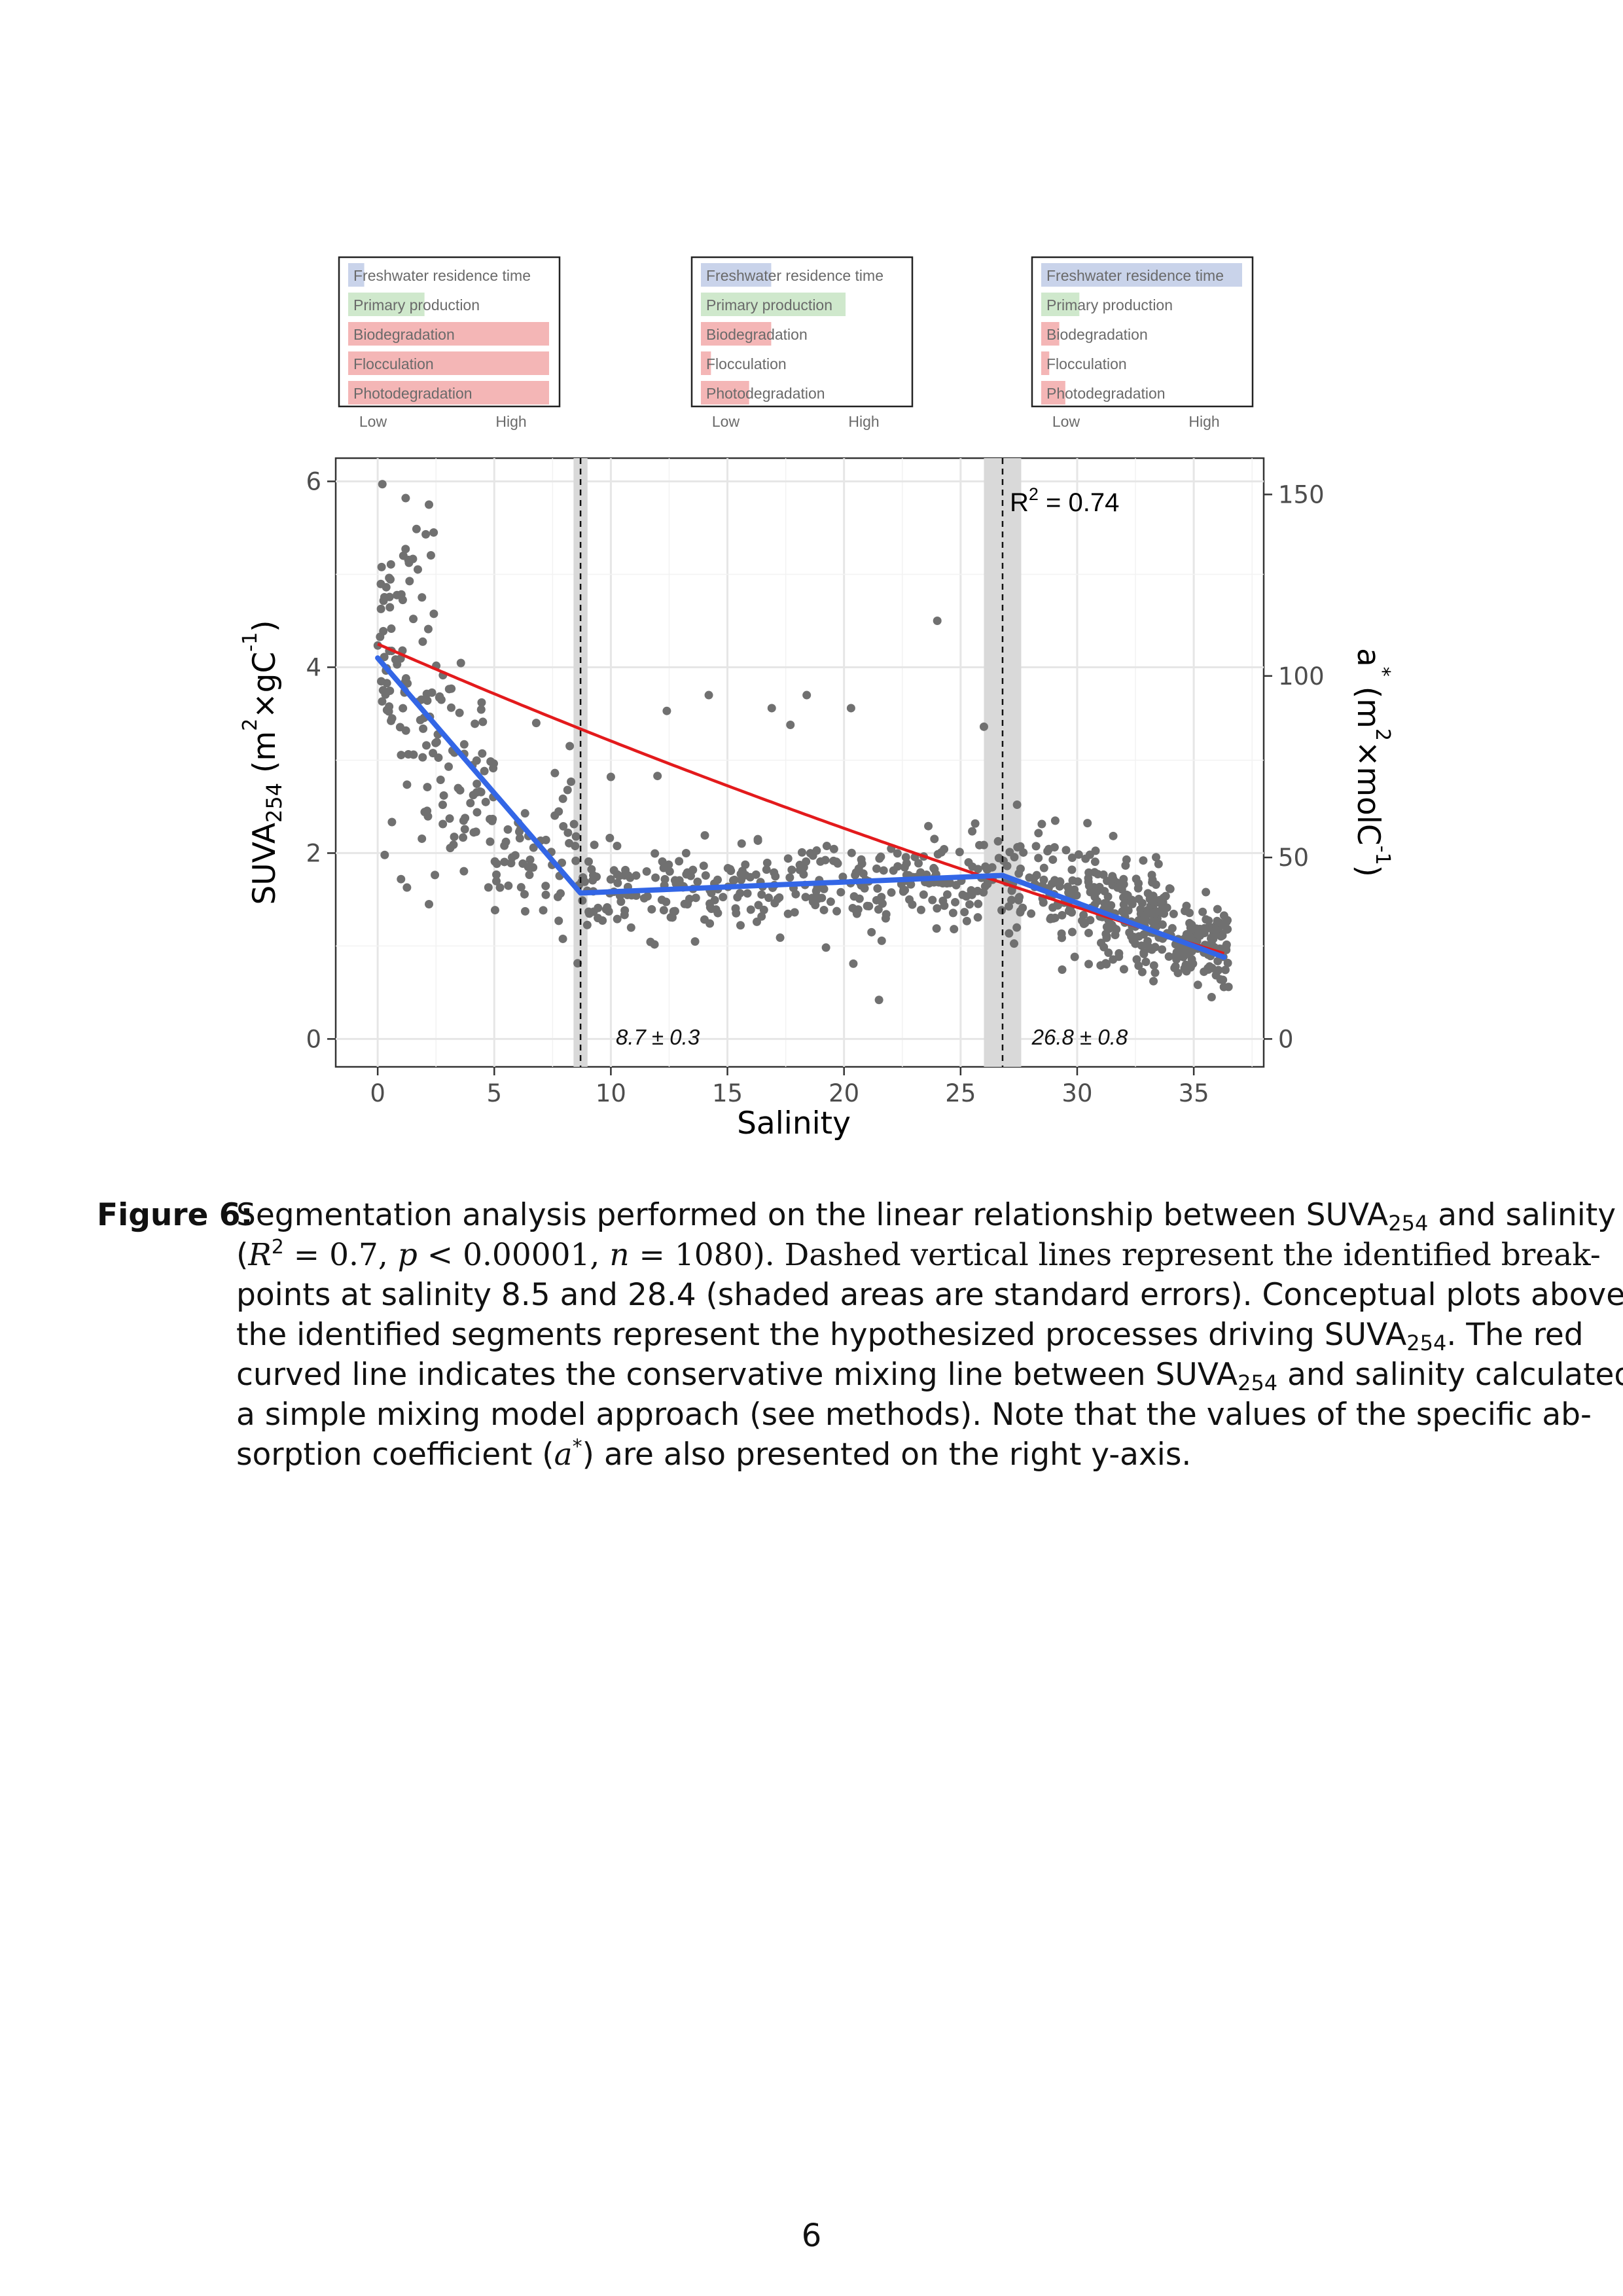 The width and height of the screenshot is (1623, 2296). I want to click on process-label: Flocculation, so click(747, 363).